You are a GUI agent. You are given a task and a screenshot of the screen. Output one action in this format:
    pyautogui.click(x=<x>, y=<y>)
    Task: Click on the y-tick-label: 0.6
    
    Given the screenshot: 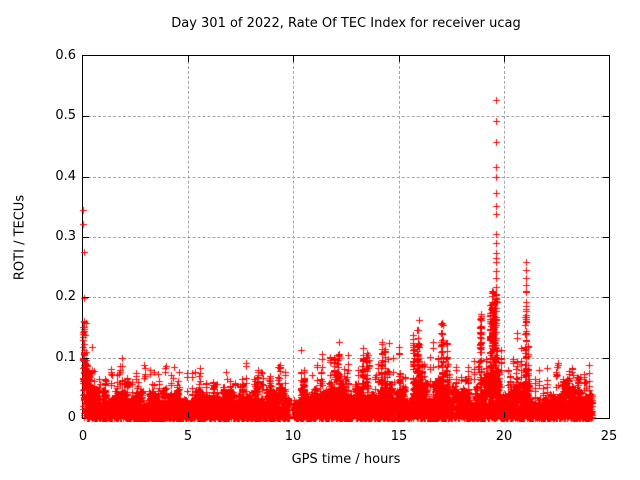 What is the action you would take?
    pyautogui.click(x=65, y=55)
    